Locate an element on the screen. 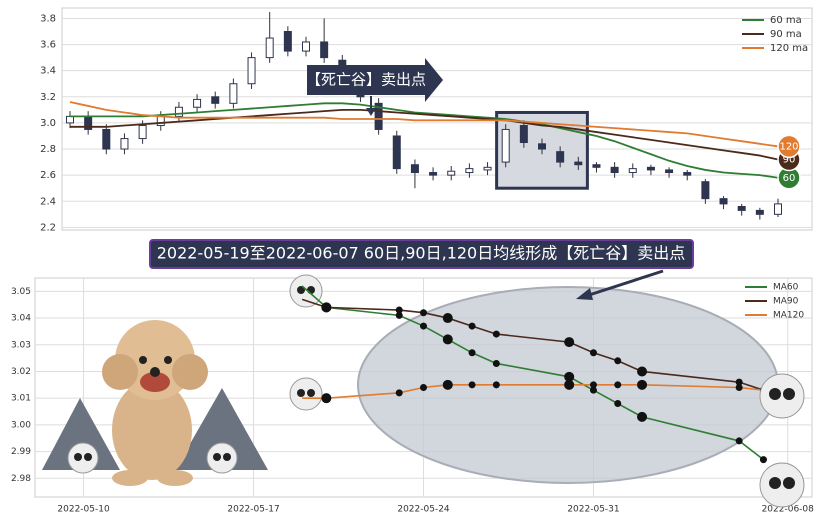 The height and width of the screenshot is (520, 822). y-tick-label: 2.8 is located at coordinates (48, 149).